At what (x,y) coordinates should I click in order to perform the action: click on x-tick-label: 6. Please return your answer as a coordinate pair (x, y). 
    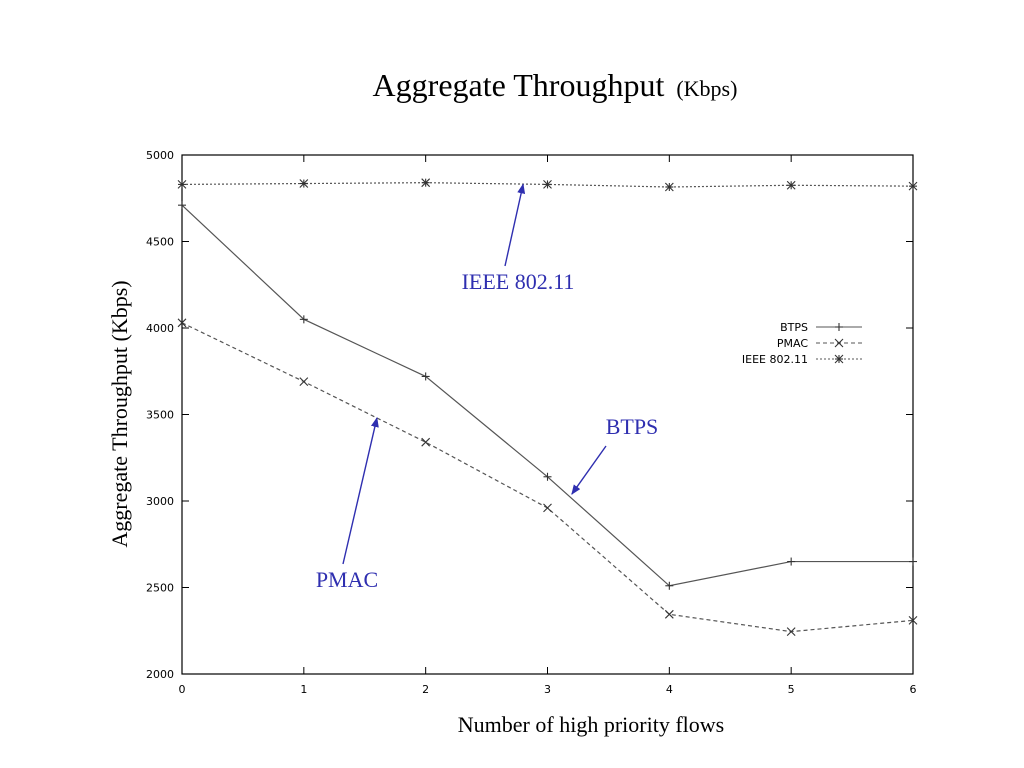
    Looking at the image, I should click on (913, 689).